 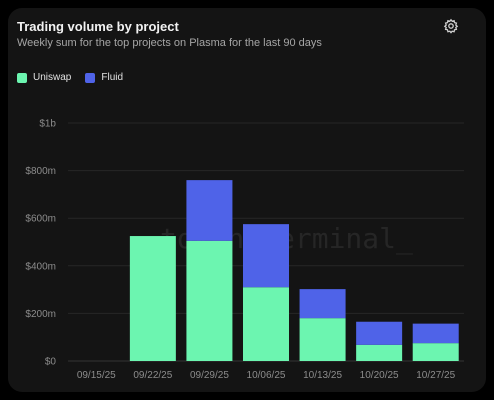 I want to click on legend-item-uniswap: Uniswap, so click(x=44, y=77).